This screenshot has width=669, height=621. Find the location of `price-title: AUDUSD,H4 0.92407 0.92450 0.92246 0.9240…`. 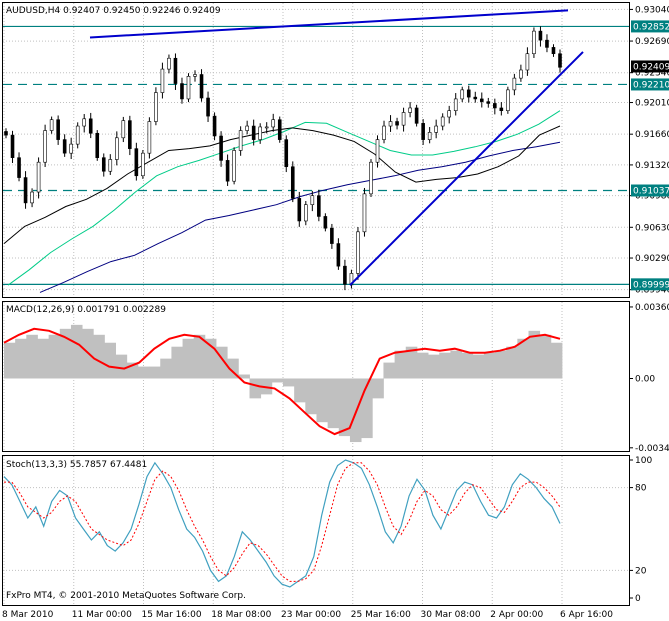

price-title: AUDUSD,H4 0.92407 0.92450 0.92246 0.9240… is located at coordinates (113, 11).